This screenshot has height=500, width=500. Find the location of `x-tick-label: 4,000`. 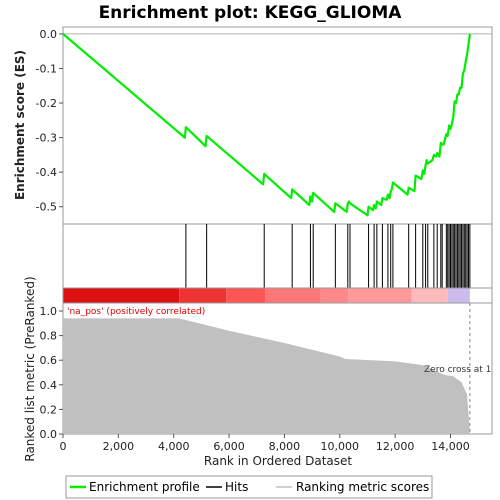

x-tick-label: 4,000 is located at coordinates (174, 446).